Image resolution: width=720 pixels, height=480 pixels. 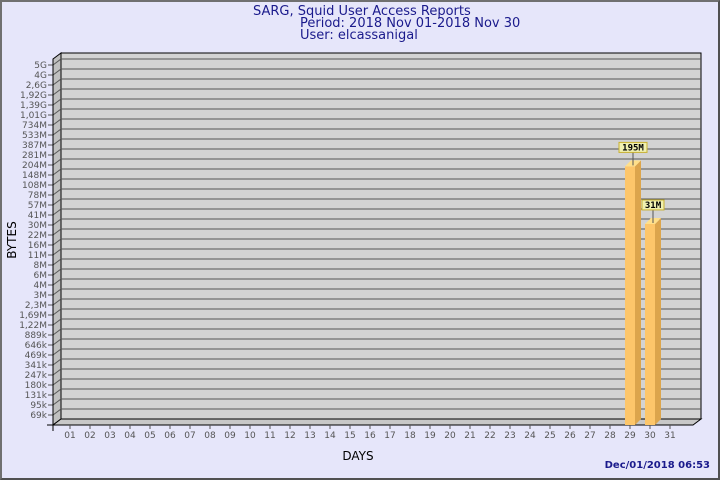 What do you see at coordinates (34, 166) in the screenshot?
I see `y-tick-label: 204M` at bounding box center [34, 166].